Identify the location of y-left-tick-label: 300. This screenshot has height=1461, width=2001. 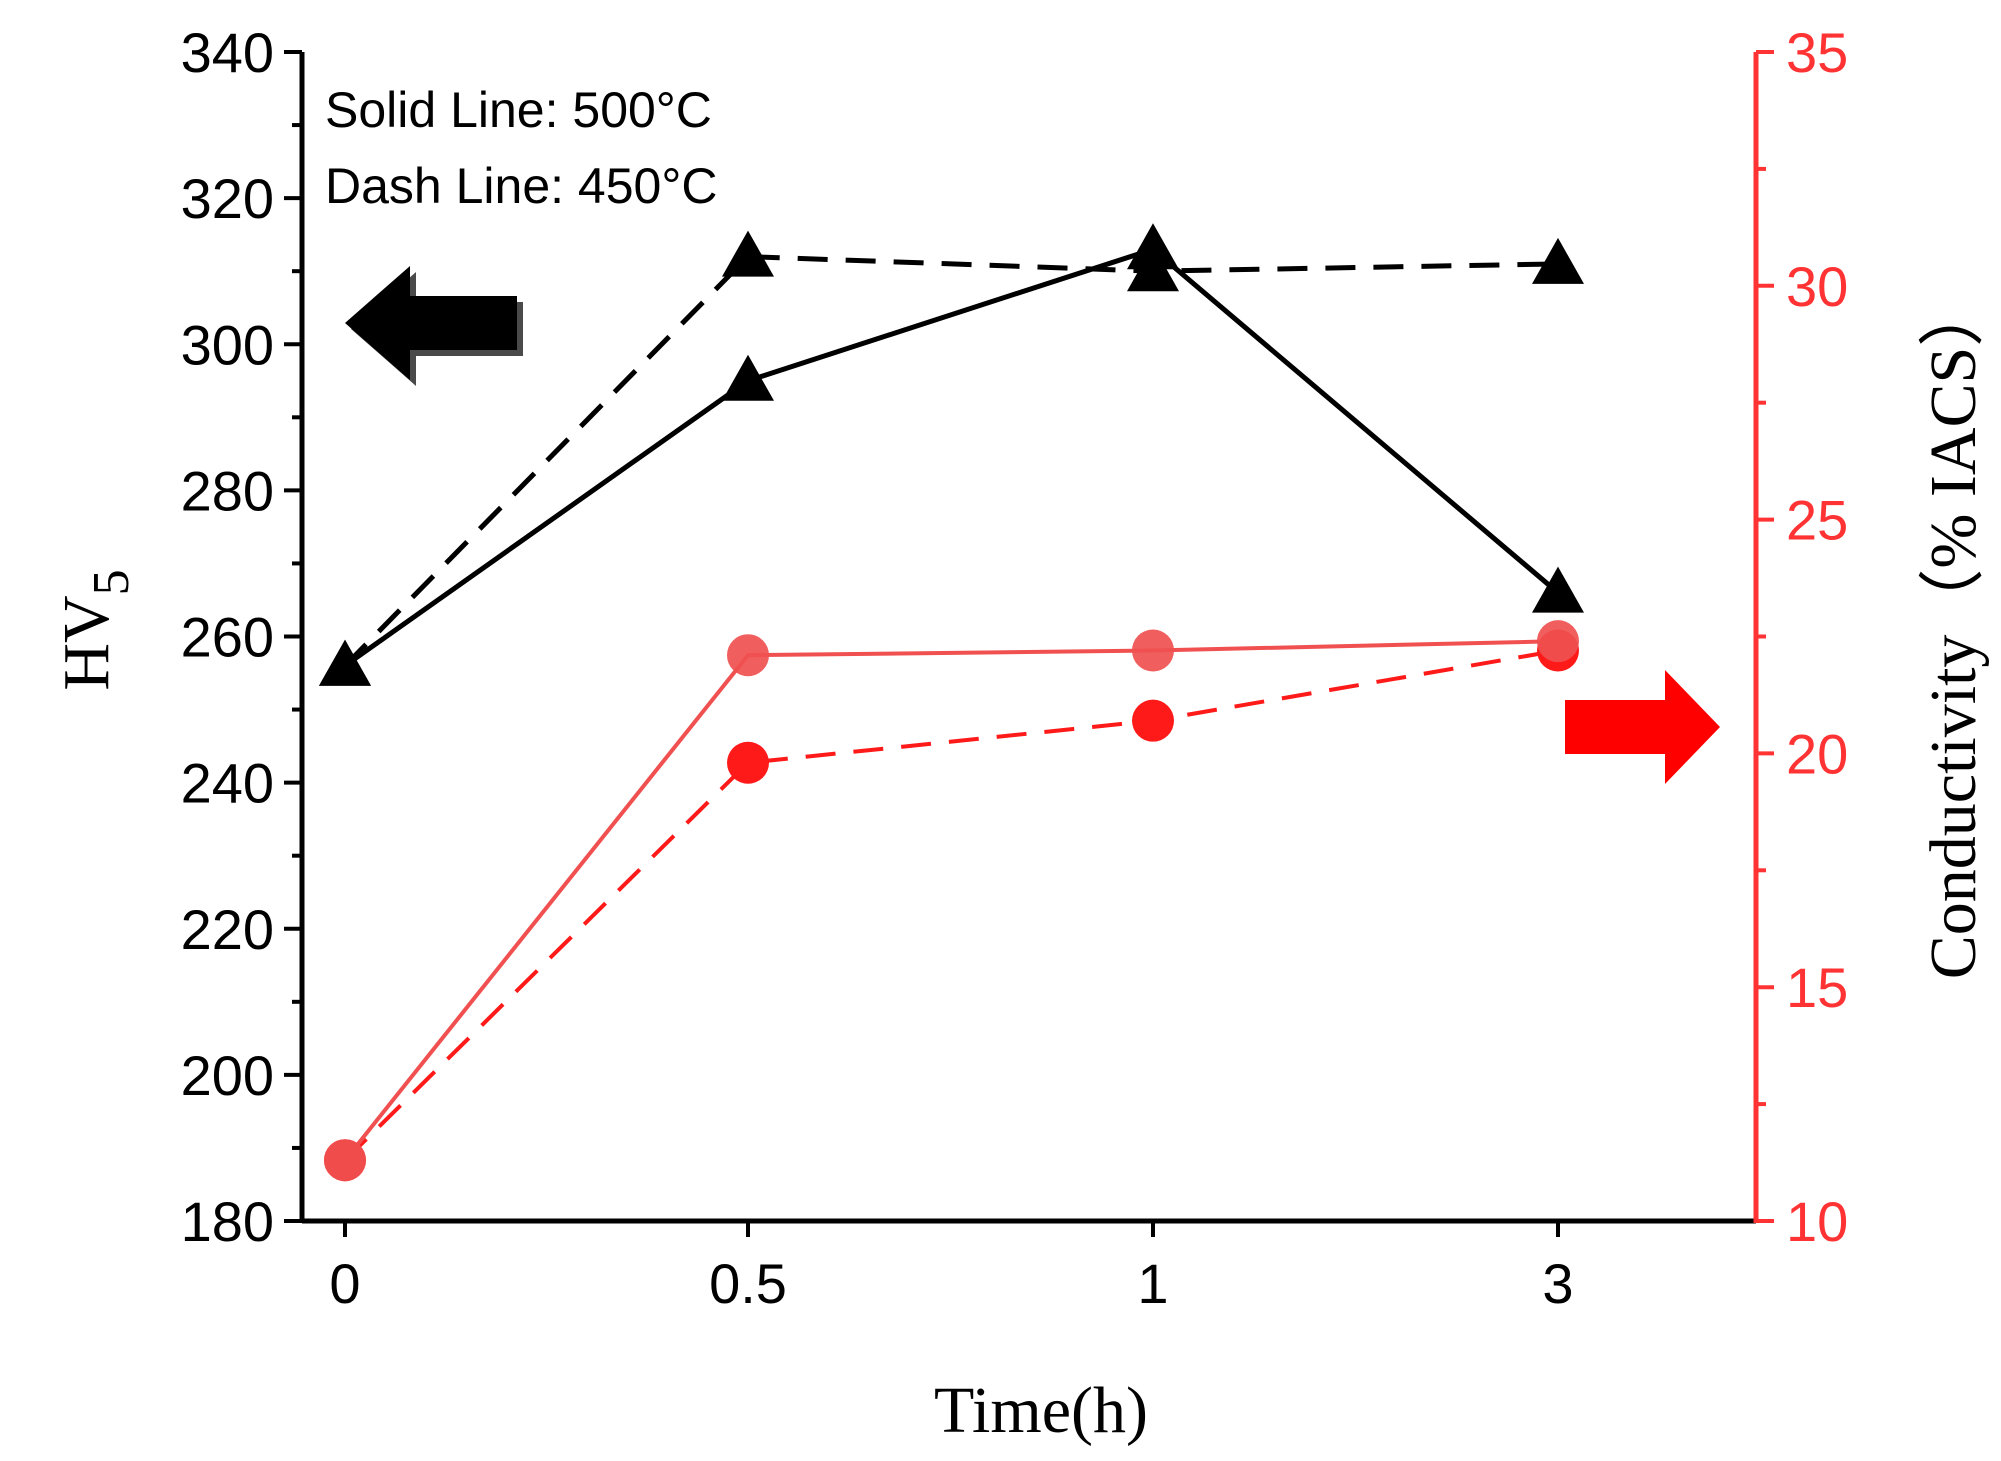
(227, 344).